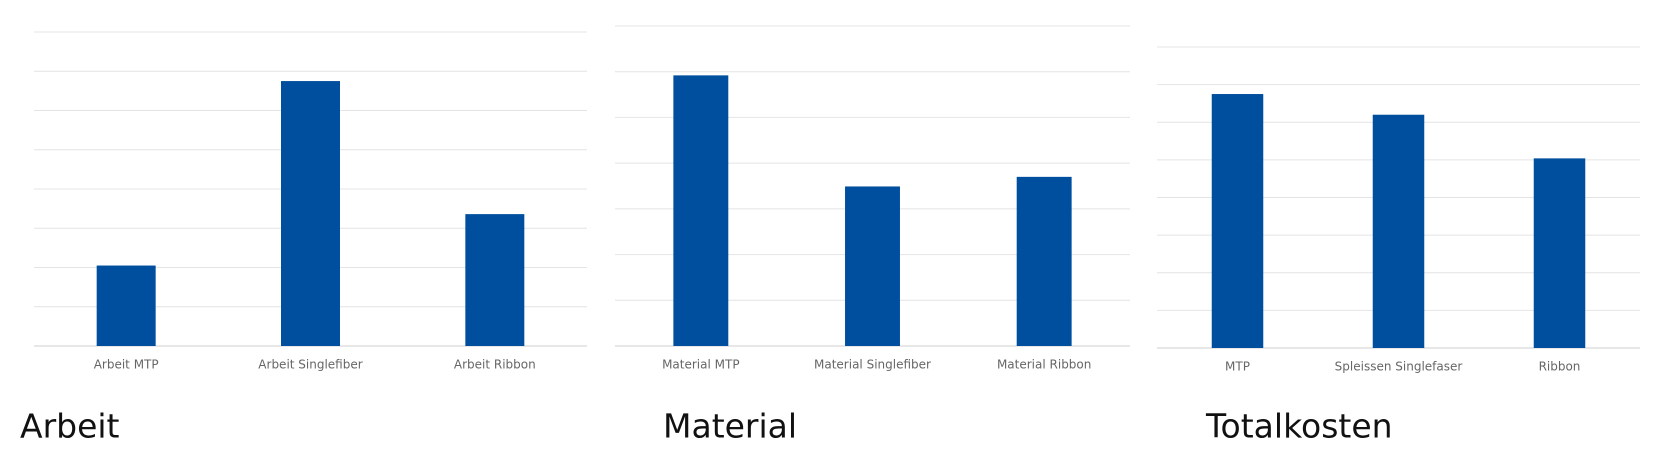  I want to click on x-tick-label: Material MTP, so click(700, 365).